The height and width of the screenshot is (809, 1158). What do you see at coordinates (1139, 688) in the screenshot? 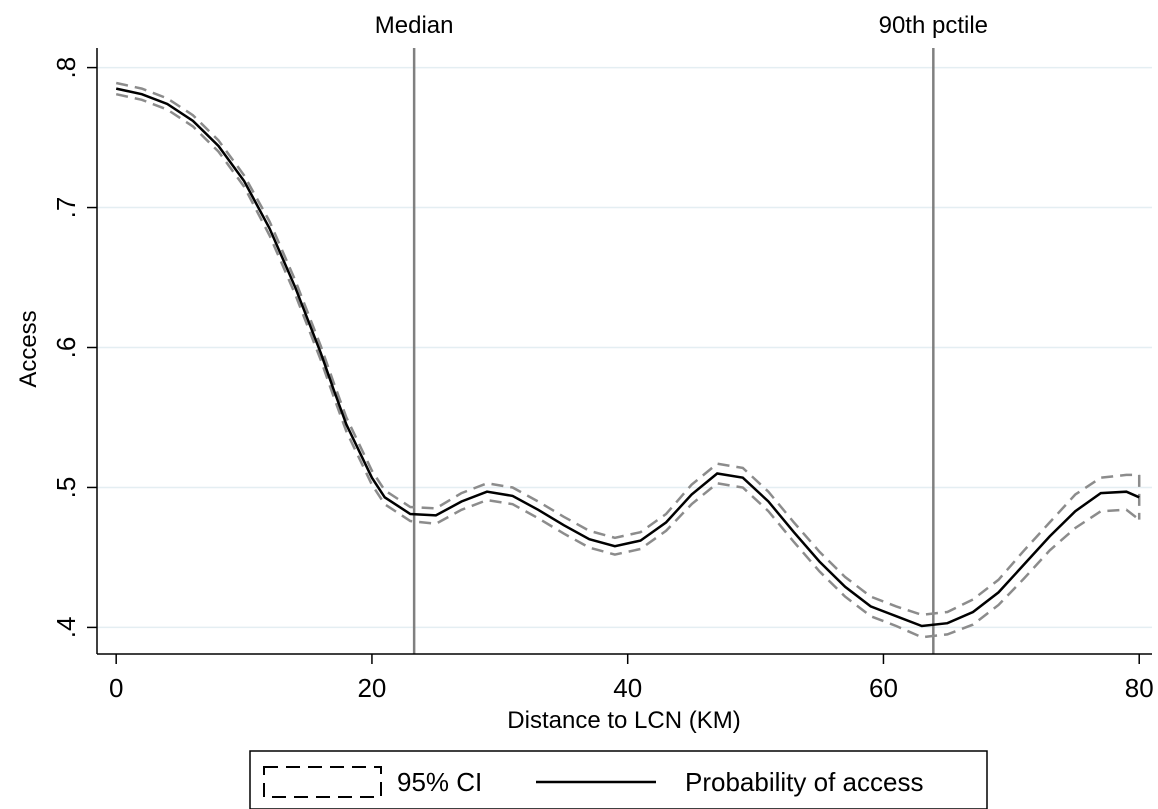
I see `x-tick-label-4: 80` at bounding box center [1139, 688].